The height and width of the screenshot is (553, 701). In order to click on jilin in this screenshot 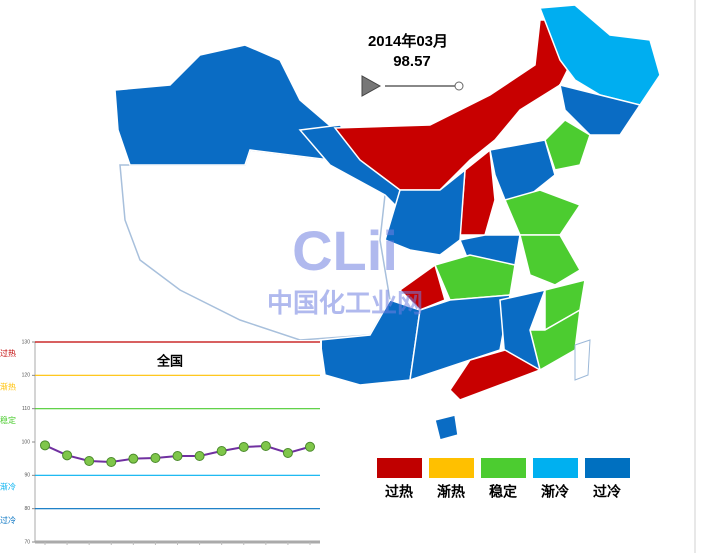, I will do `click(600, 109)`.